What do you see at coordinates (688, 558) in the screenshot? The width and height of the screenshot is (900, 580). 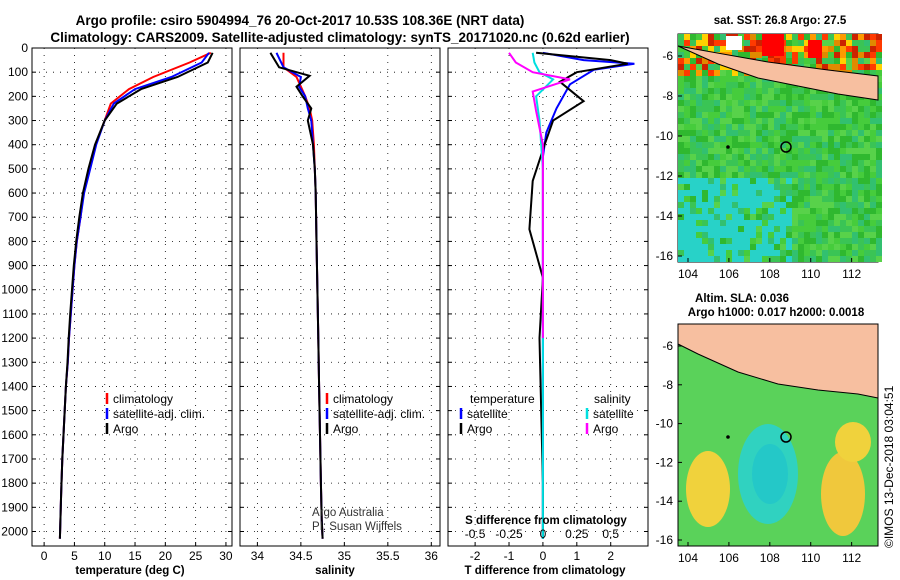 I see `lon-tick-label: 104` at bounding box center [688, 558].